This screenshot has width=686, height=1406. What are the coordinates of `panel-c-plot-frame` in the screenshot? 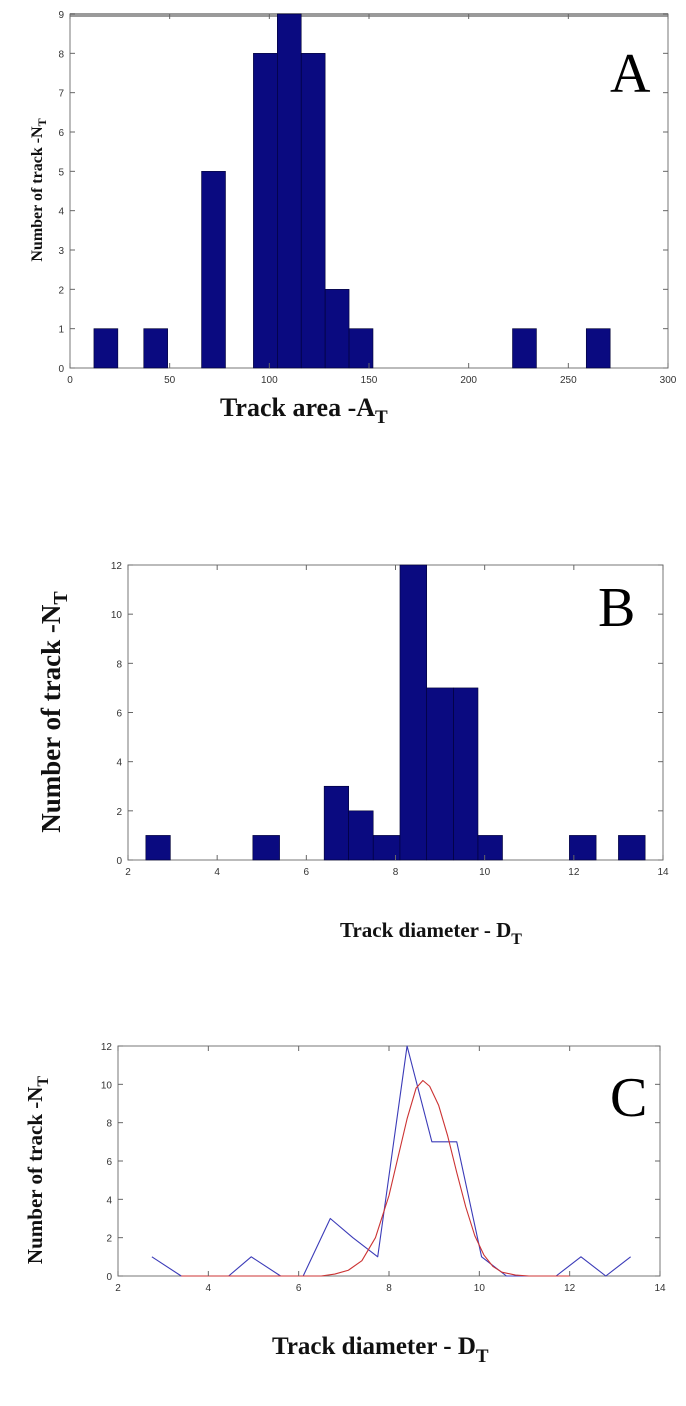 It's located at (389, 1161).